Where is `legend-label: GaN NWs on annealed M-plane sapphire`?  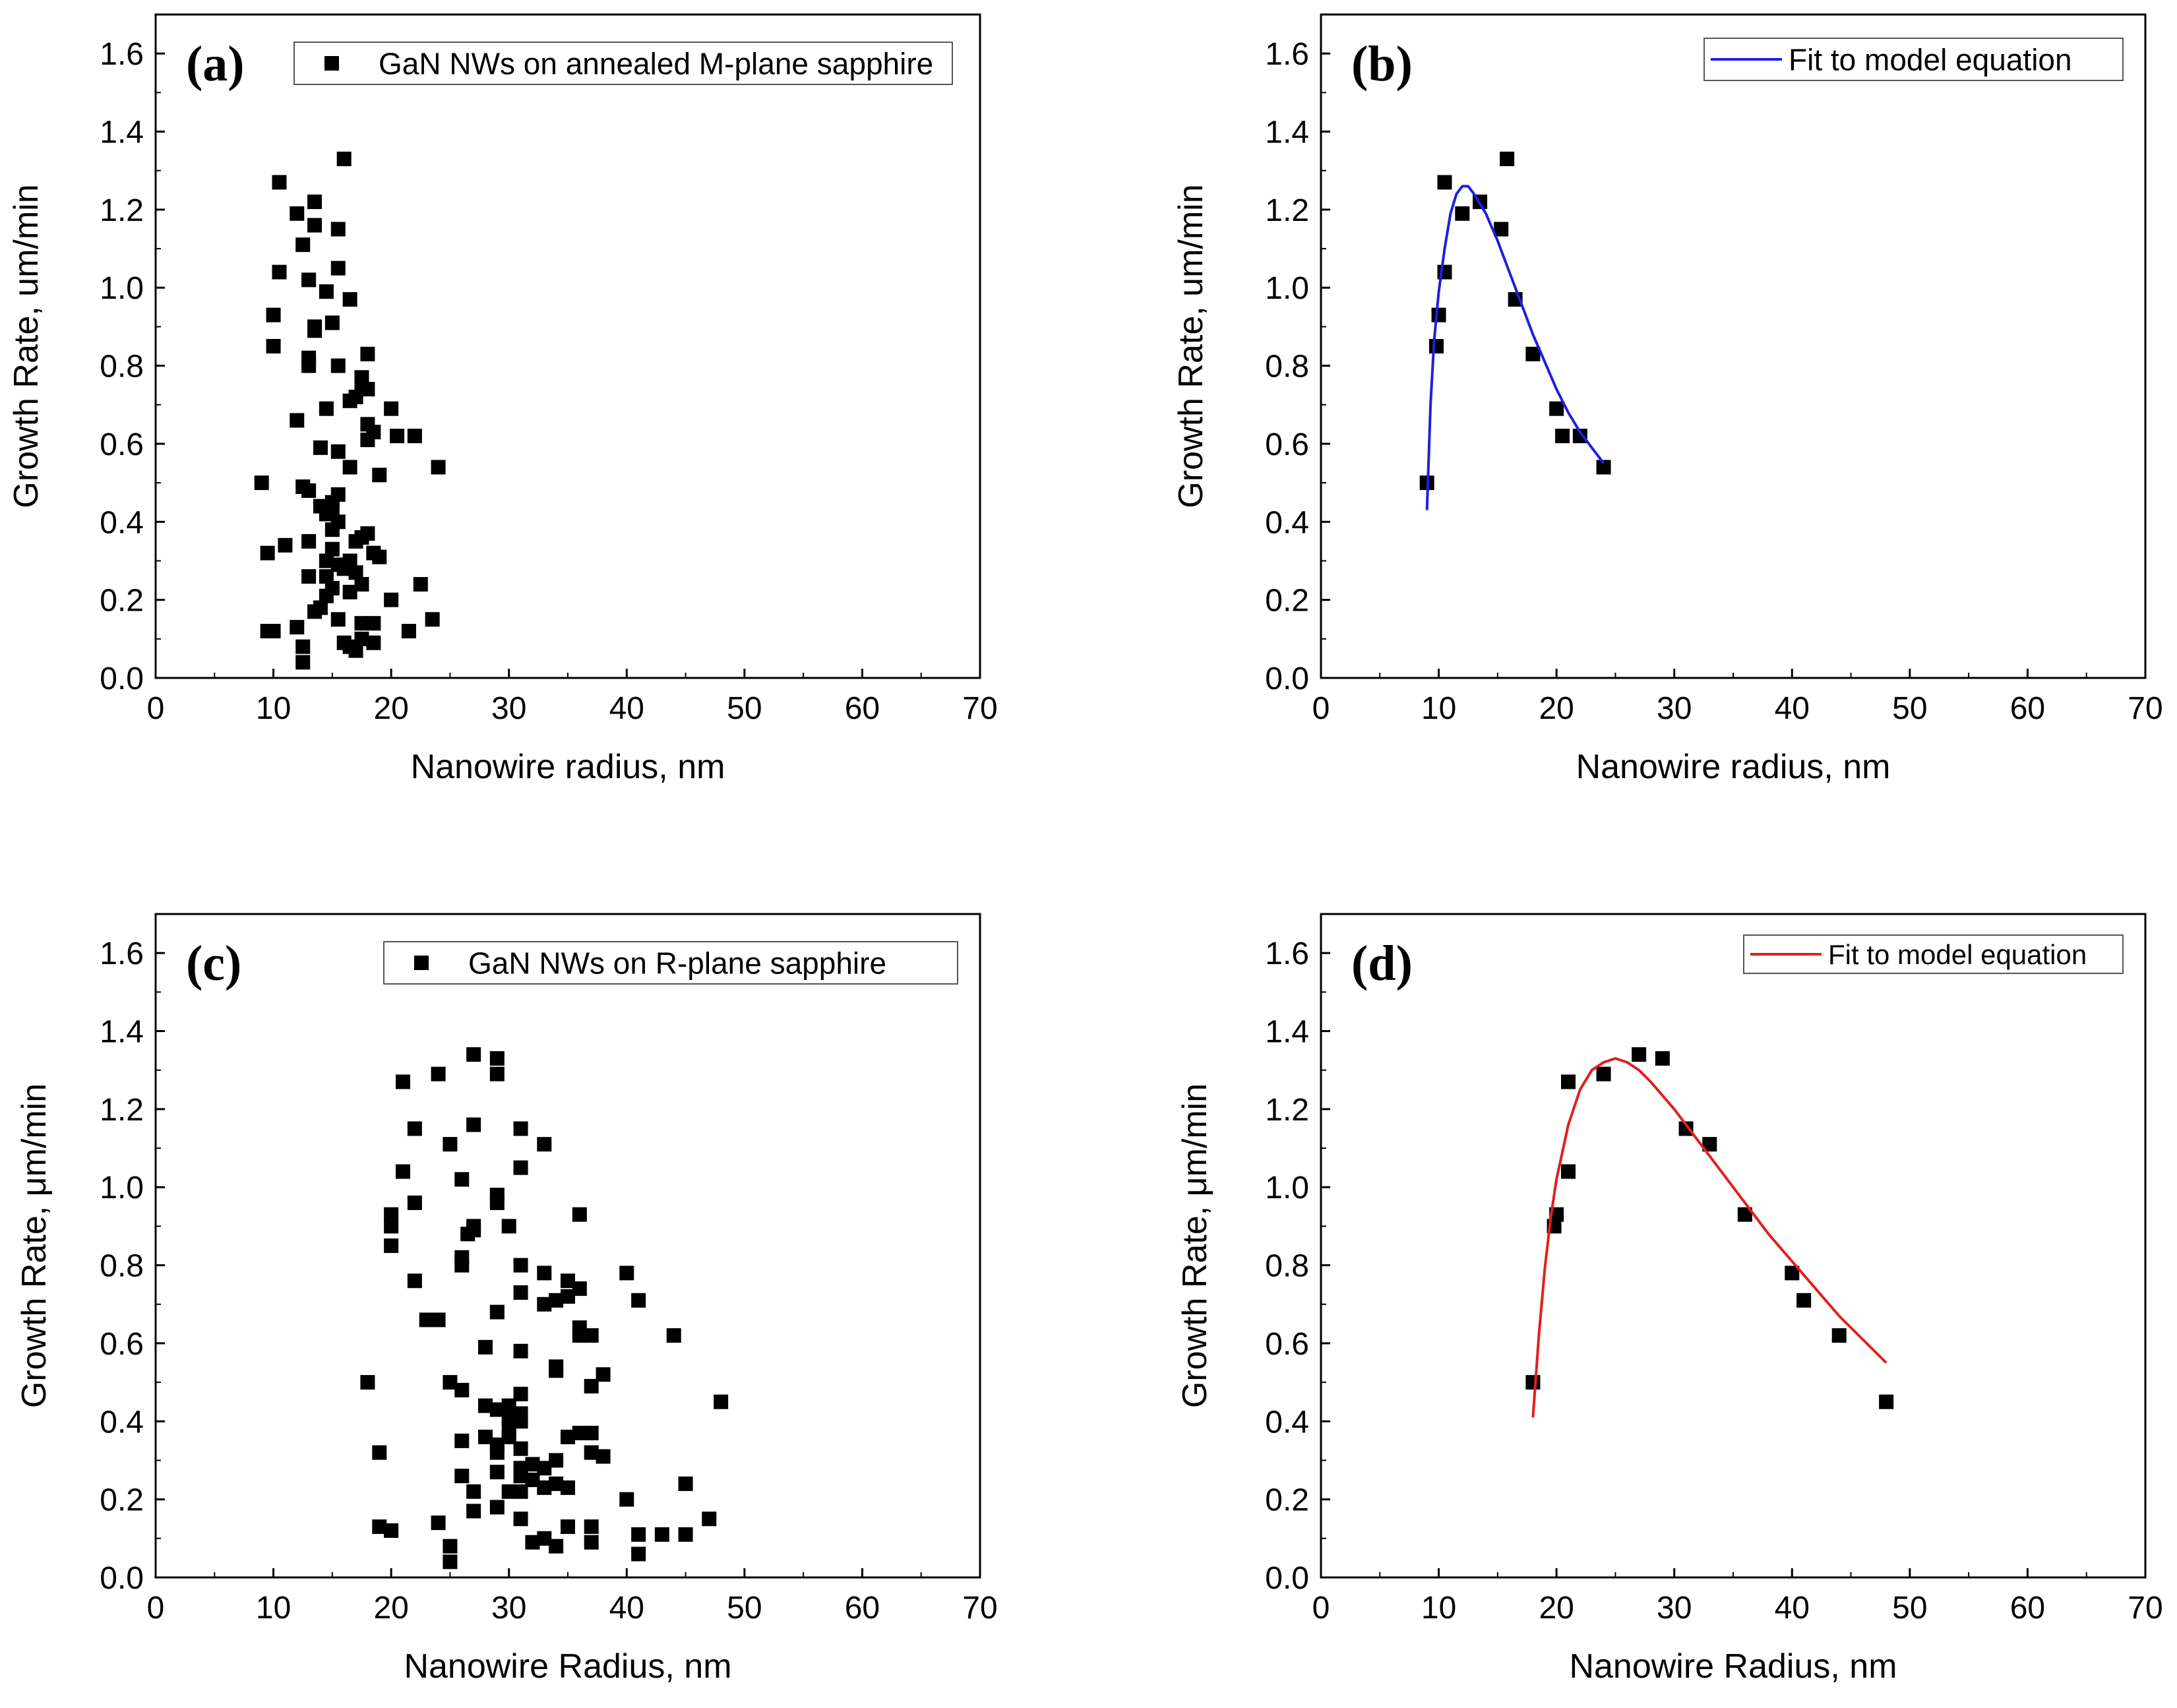 legend-label: GaN NWs on annealed M-plane sapphire is located at coordinates (656, 64).